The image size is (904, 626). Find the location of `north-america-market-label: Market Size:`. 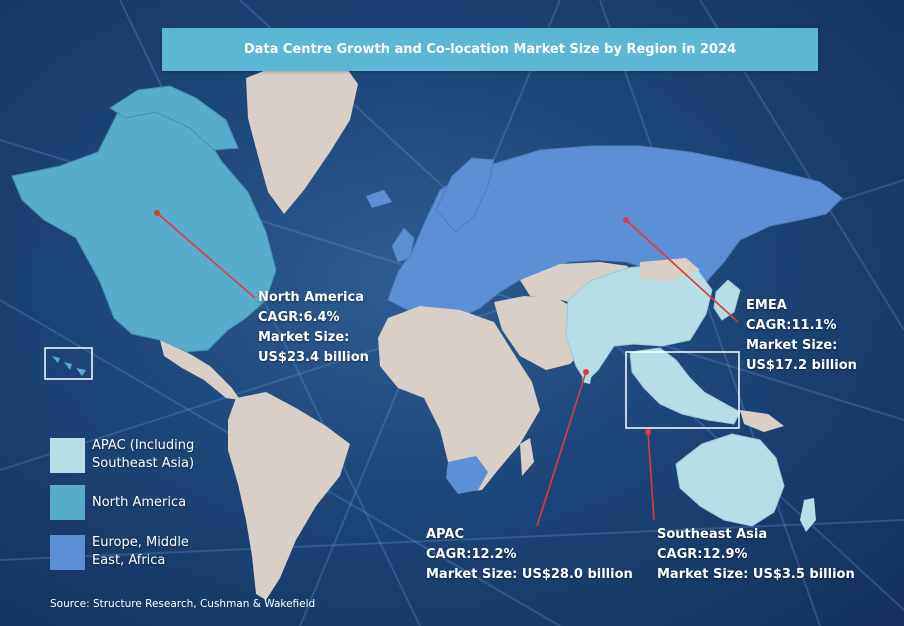

north-america-market-label: Market Size: is located at coordinates (304, 337).